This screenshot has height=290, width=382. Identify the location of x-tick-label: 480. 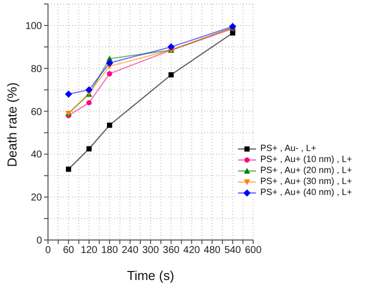
(212, 250).